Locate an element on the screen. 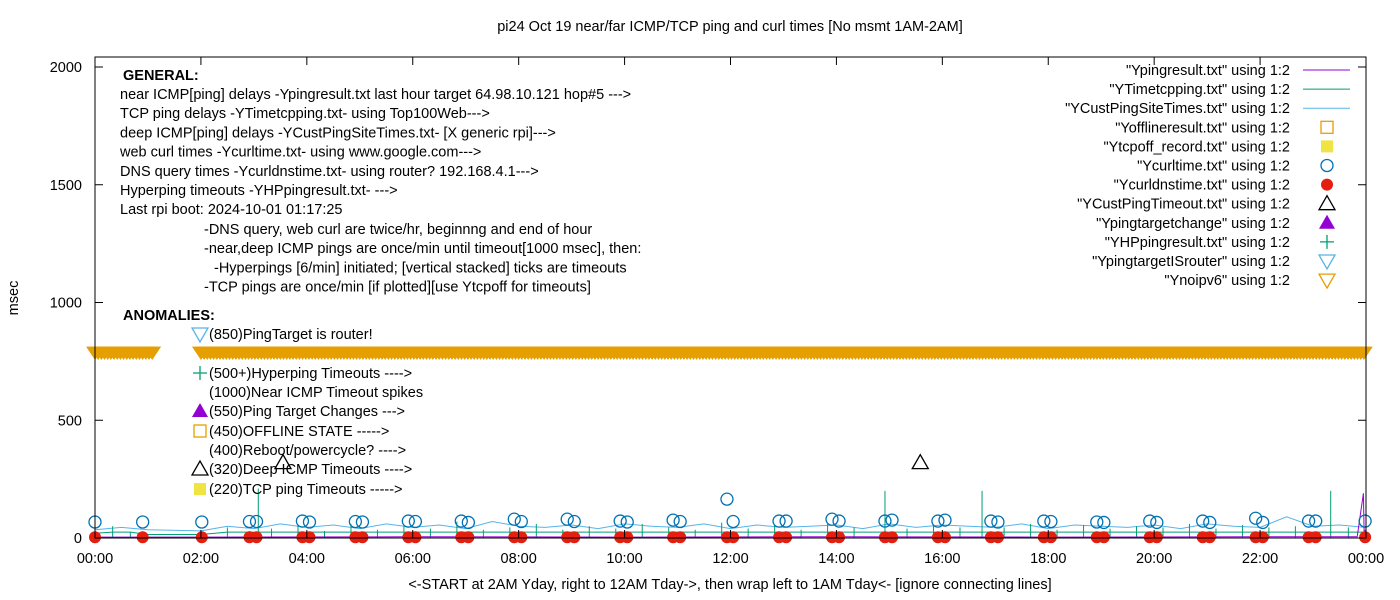 Image resolution: width=1400 pixels, height=600 pixels. anomaly-item: (500+)Hyperping Timeouts ----> is located at coordinates (310, 374).